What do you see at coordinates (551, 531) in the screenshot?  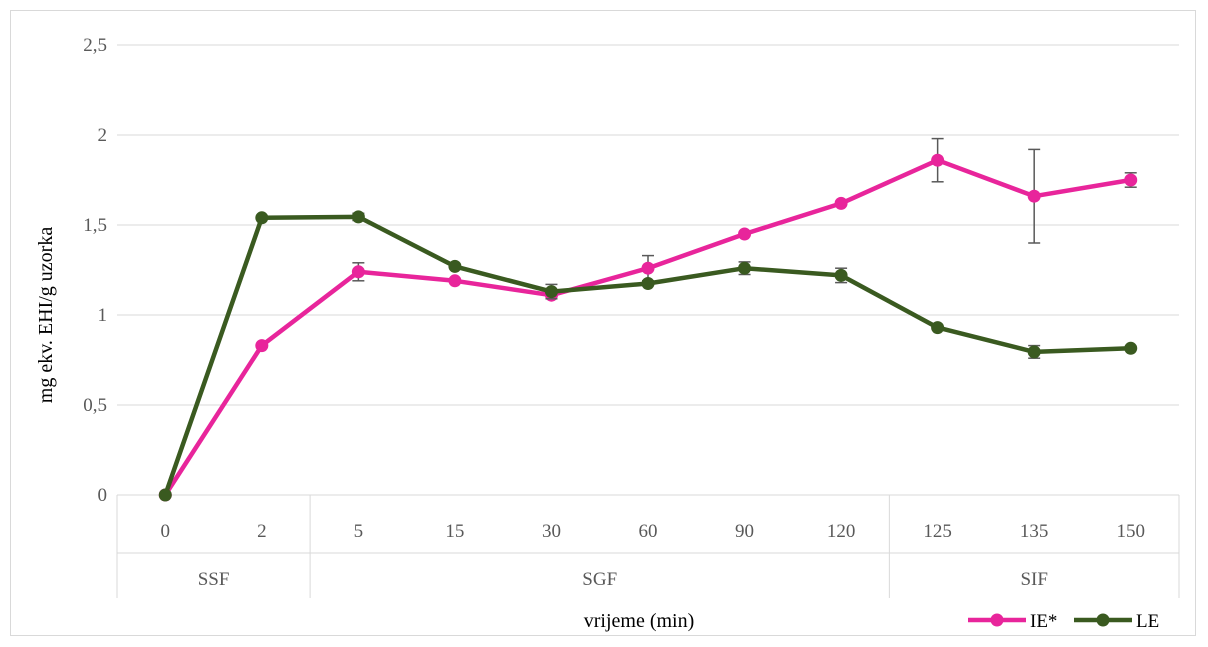 I see `x-tick-label: 30` at bounding box center [551, 531].